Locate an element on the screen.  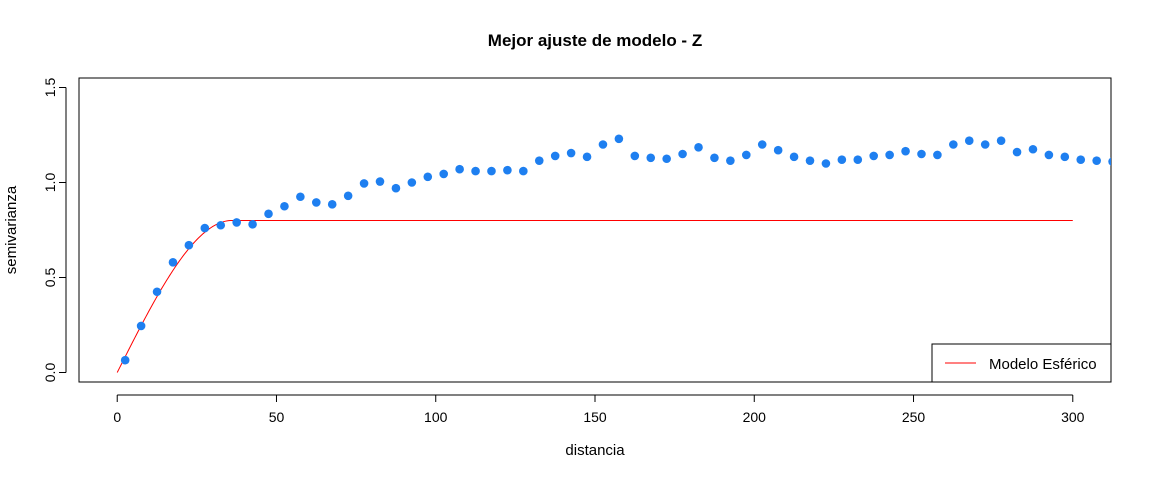
y-axis-label: semivarianza is located at coordinates (11, 229).